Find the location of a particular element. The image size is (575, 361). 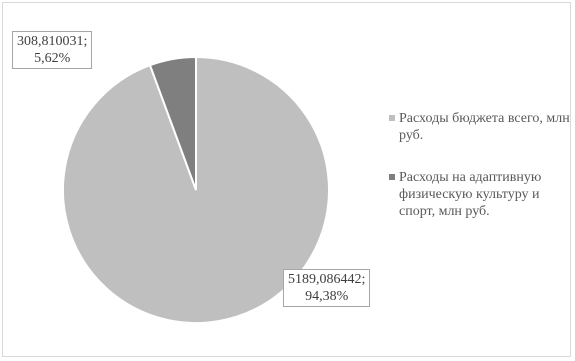

data-label-value: 308,810031; is located at coordinates (52, 41).